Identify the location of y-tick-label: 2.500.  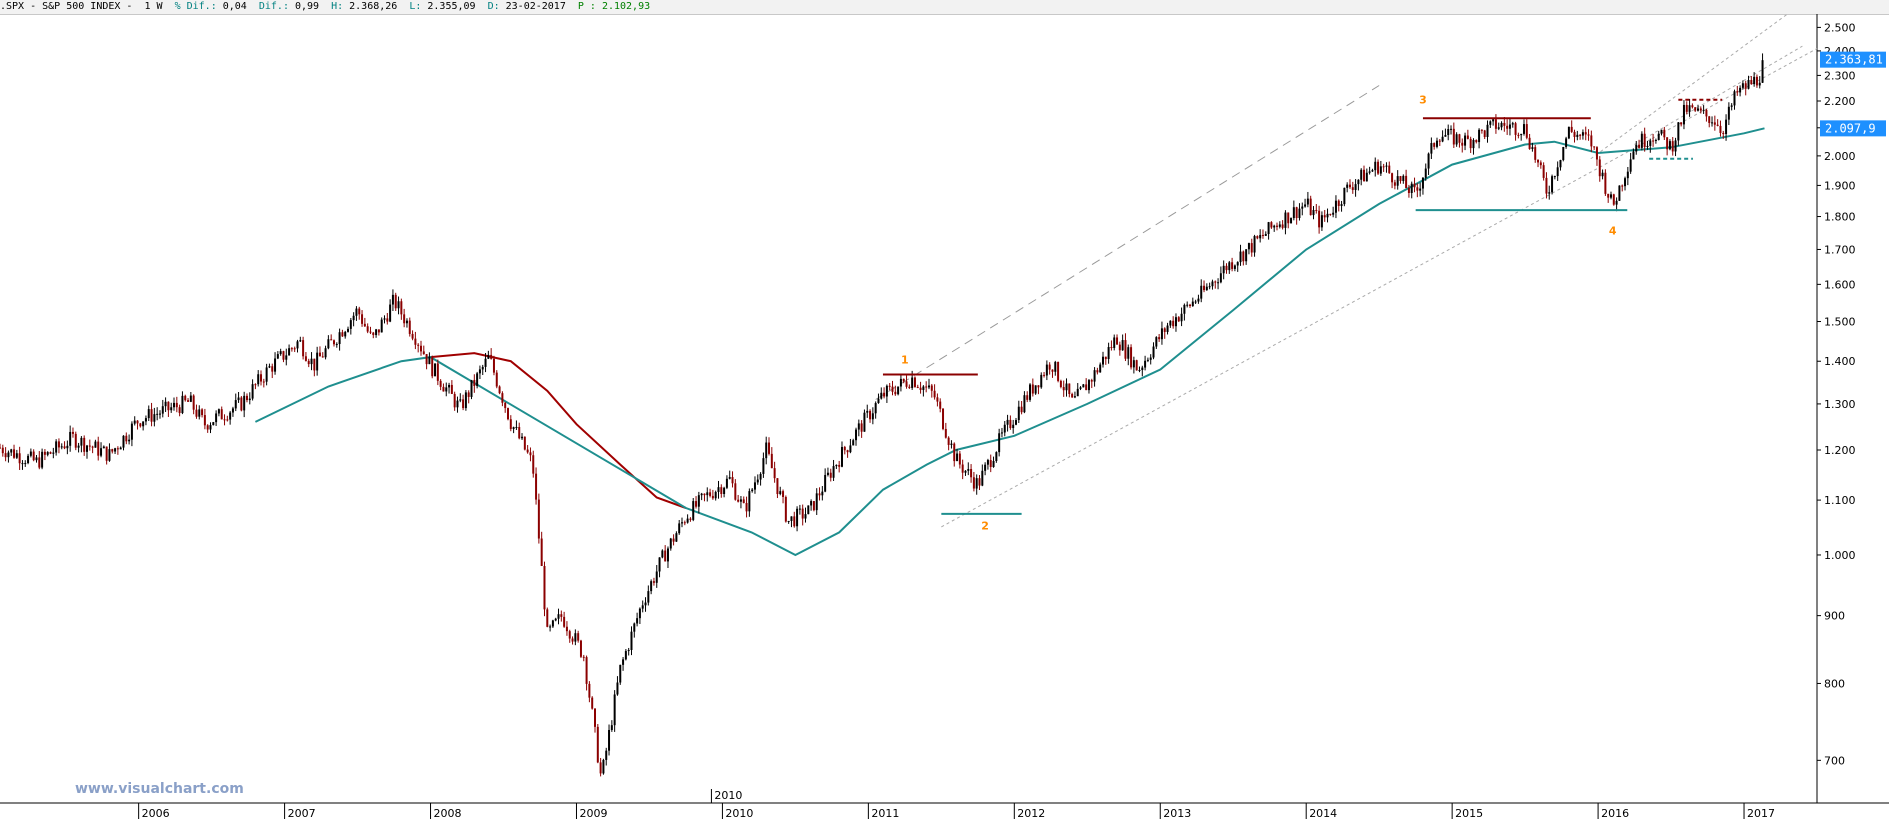
(1840, 27).